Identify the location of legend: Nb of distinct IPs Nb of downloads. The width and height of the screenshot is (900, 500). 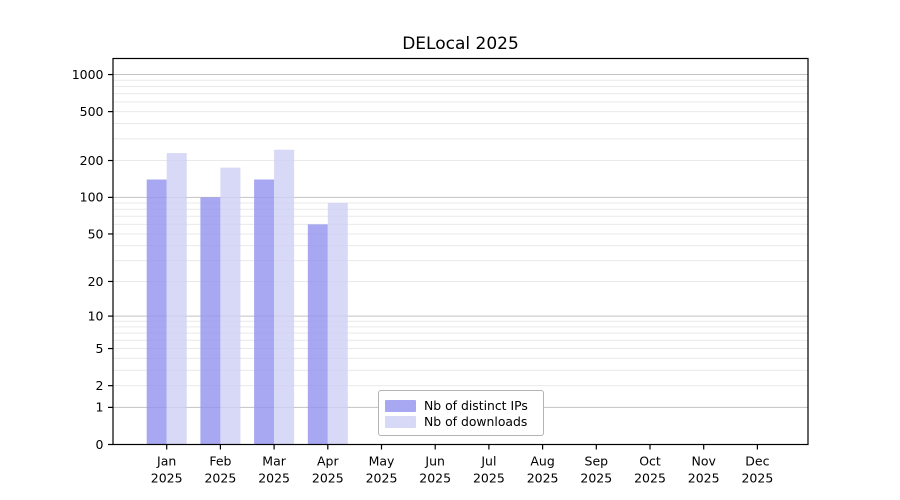
(461, 413).